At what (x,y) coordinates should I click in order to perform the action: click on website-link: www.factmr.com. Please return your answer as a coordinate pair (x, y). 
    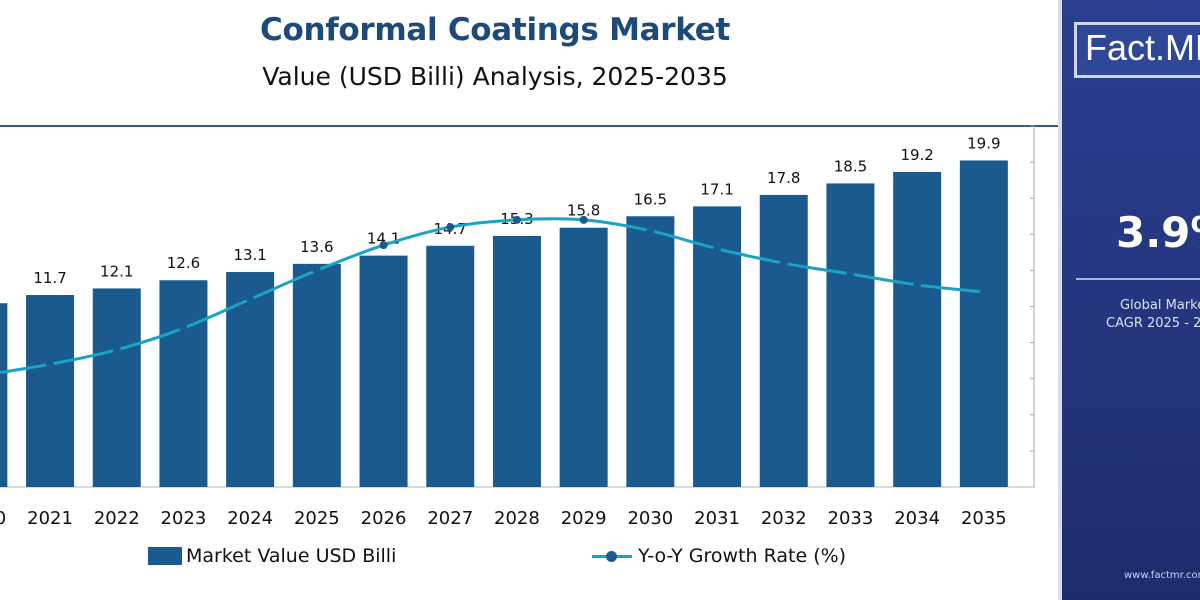
    Looking at the image, I should click on (1162, 575).